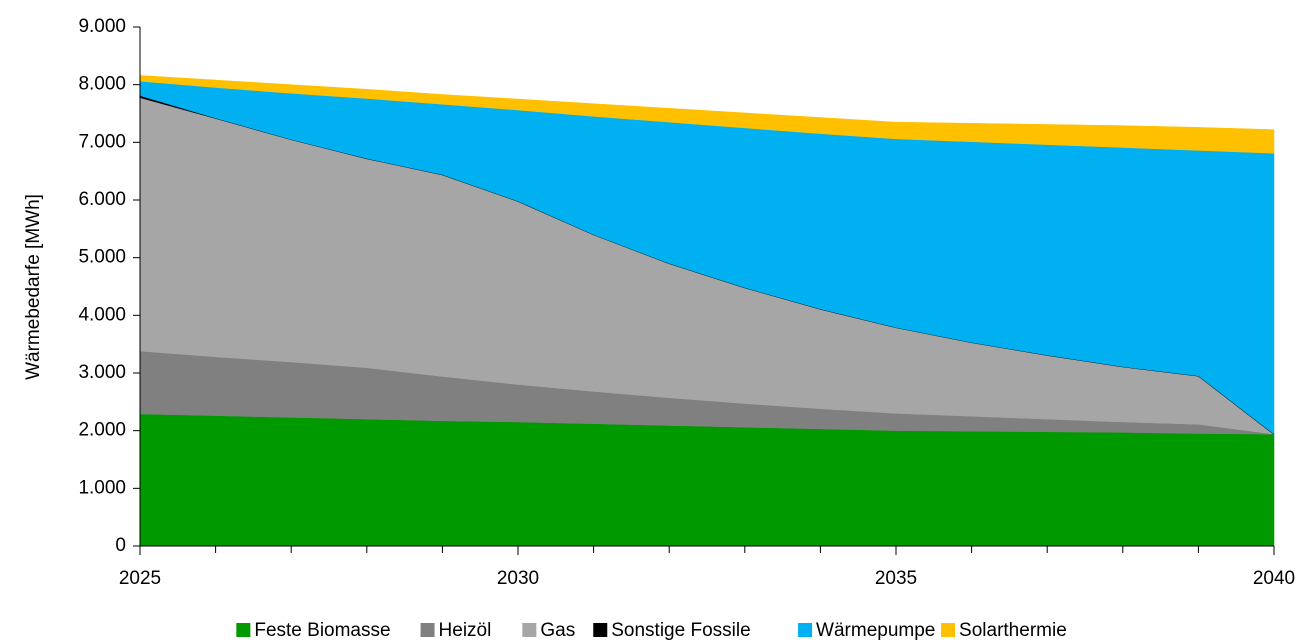 The image size is (1301, 643). What do you see at coordinates (102, 199) in the screenshot?
I see `y-tick-label: 6.000` at bounding box center [102, 199].